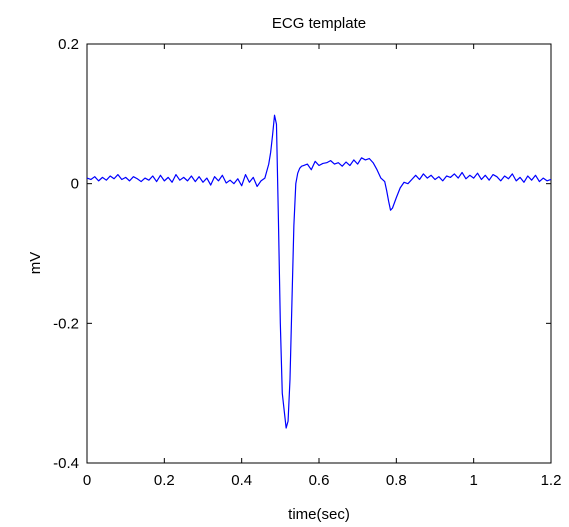 This screenshot has width=569, height=527. I want to click on x-tick-label: 0.2, so click(164, 480).